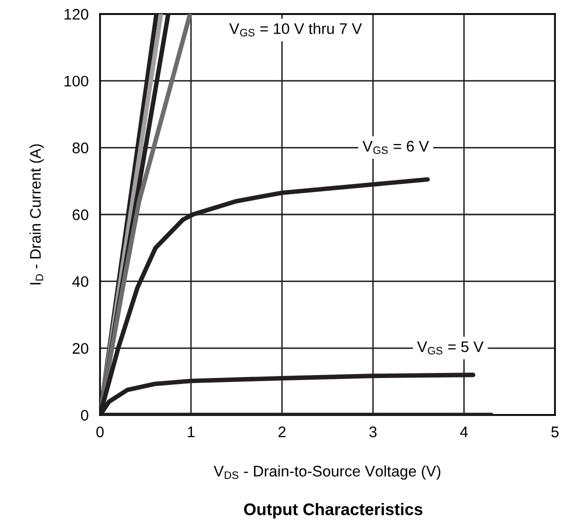 This screenshot has height=531, width=567. Describe the element at coordinates (80, 148) in the screenshot. I see `y-tick-label: 80` at that location.